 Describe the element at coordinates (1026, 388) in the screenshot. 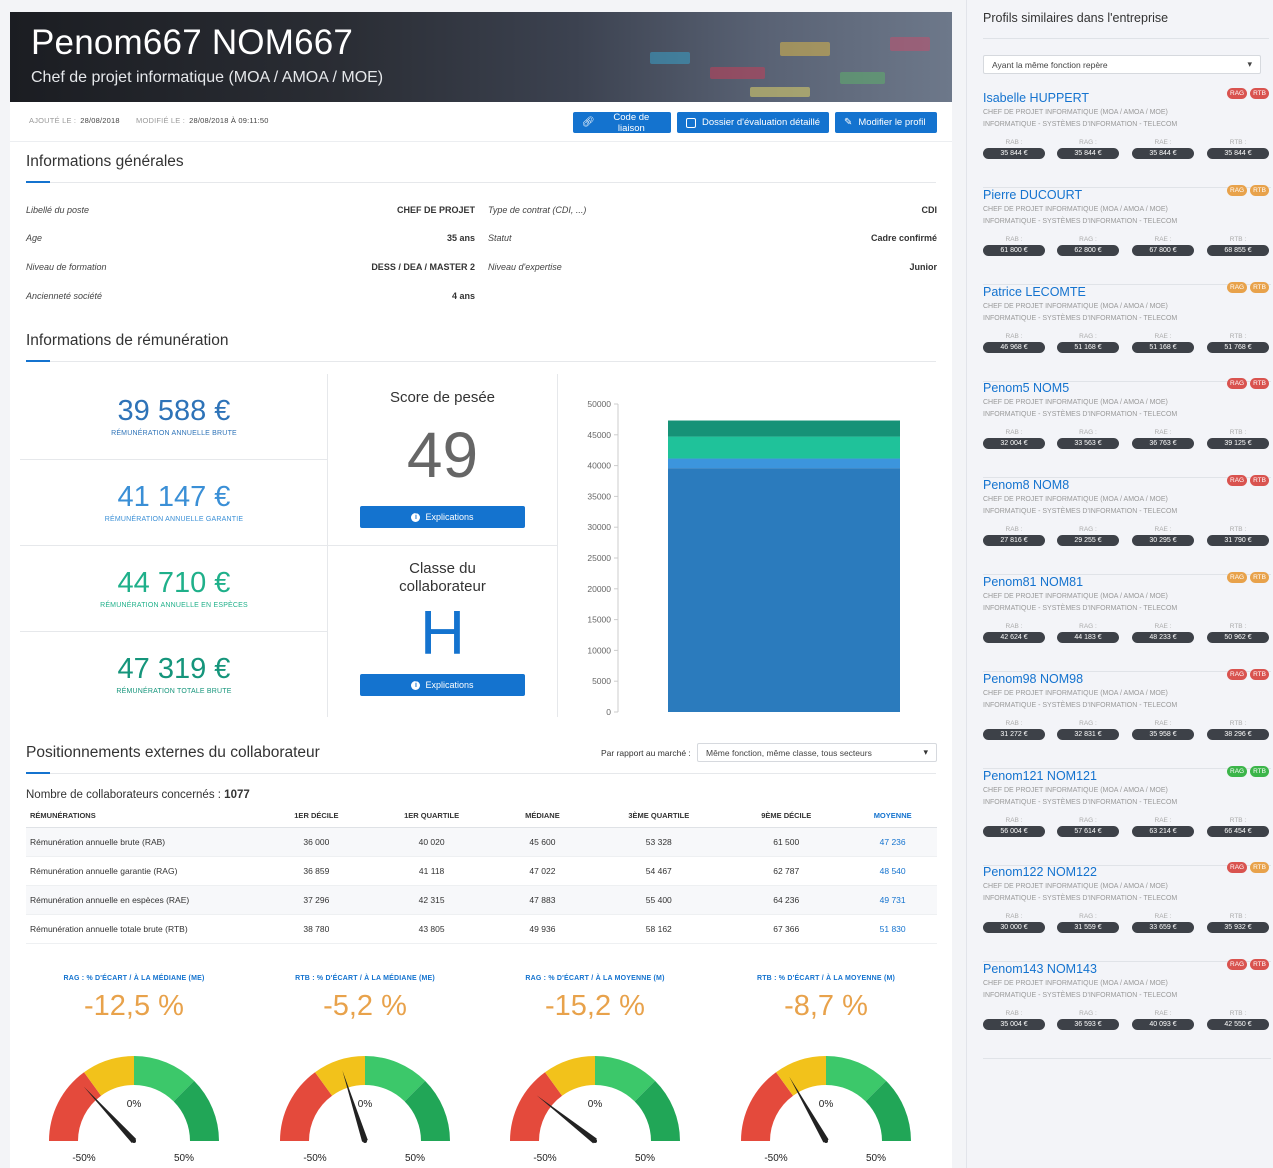

I see `similar-profile-name: Penom5 NOM5` at that location.